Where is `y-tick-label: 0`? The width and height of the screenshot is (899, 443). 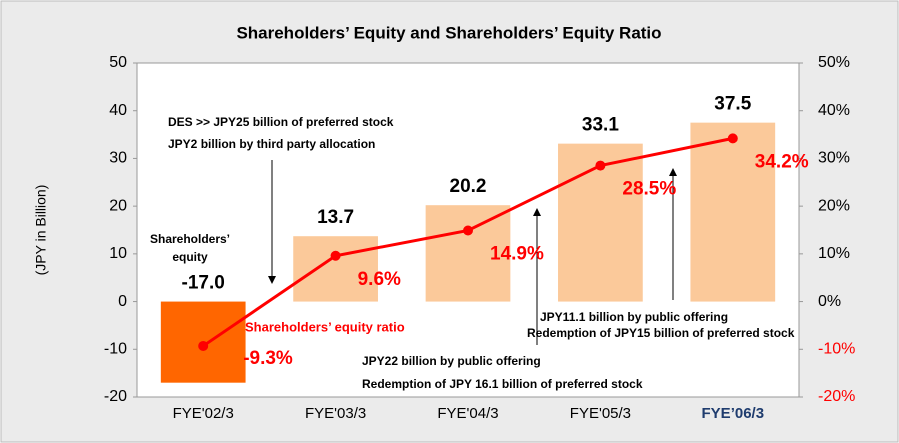
y-tick-label: 0 is located at coordinates (122, 301).